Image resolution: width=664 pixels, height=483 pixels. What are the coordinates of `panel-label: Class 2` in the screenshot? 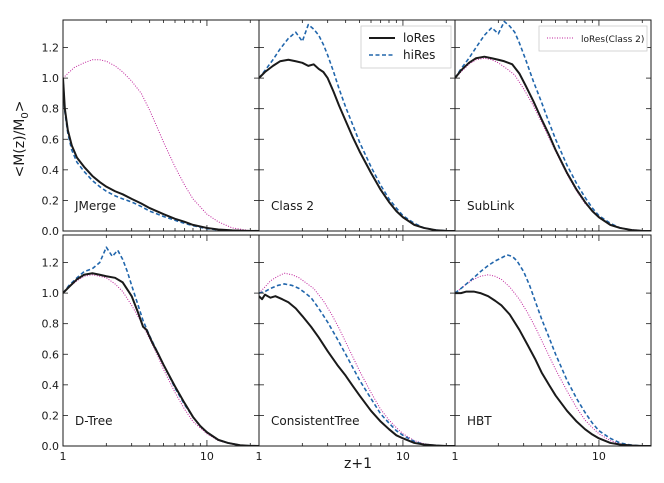 It's located at (292, 206).